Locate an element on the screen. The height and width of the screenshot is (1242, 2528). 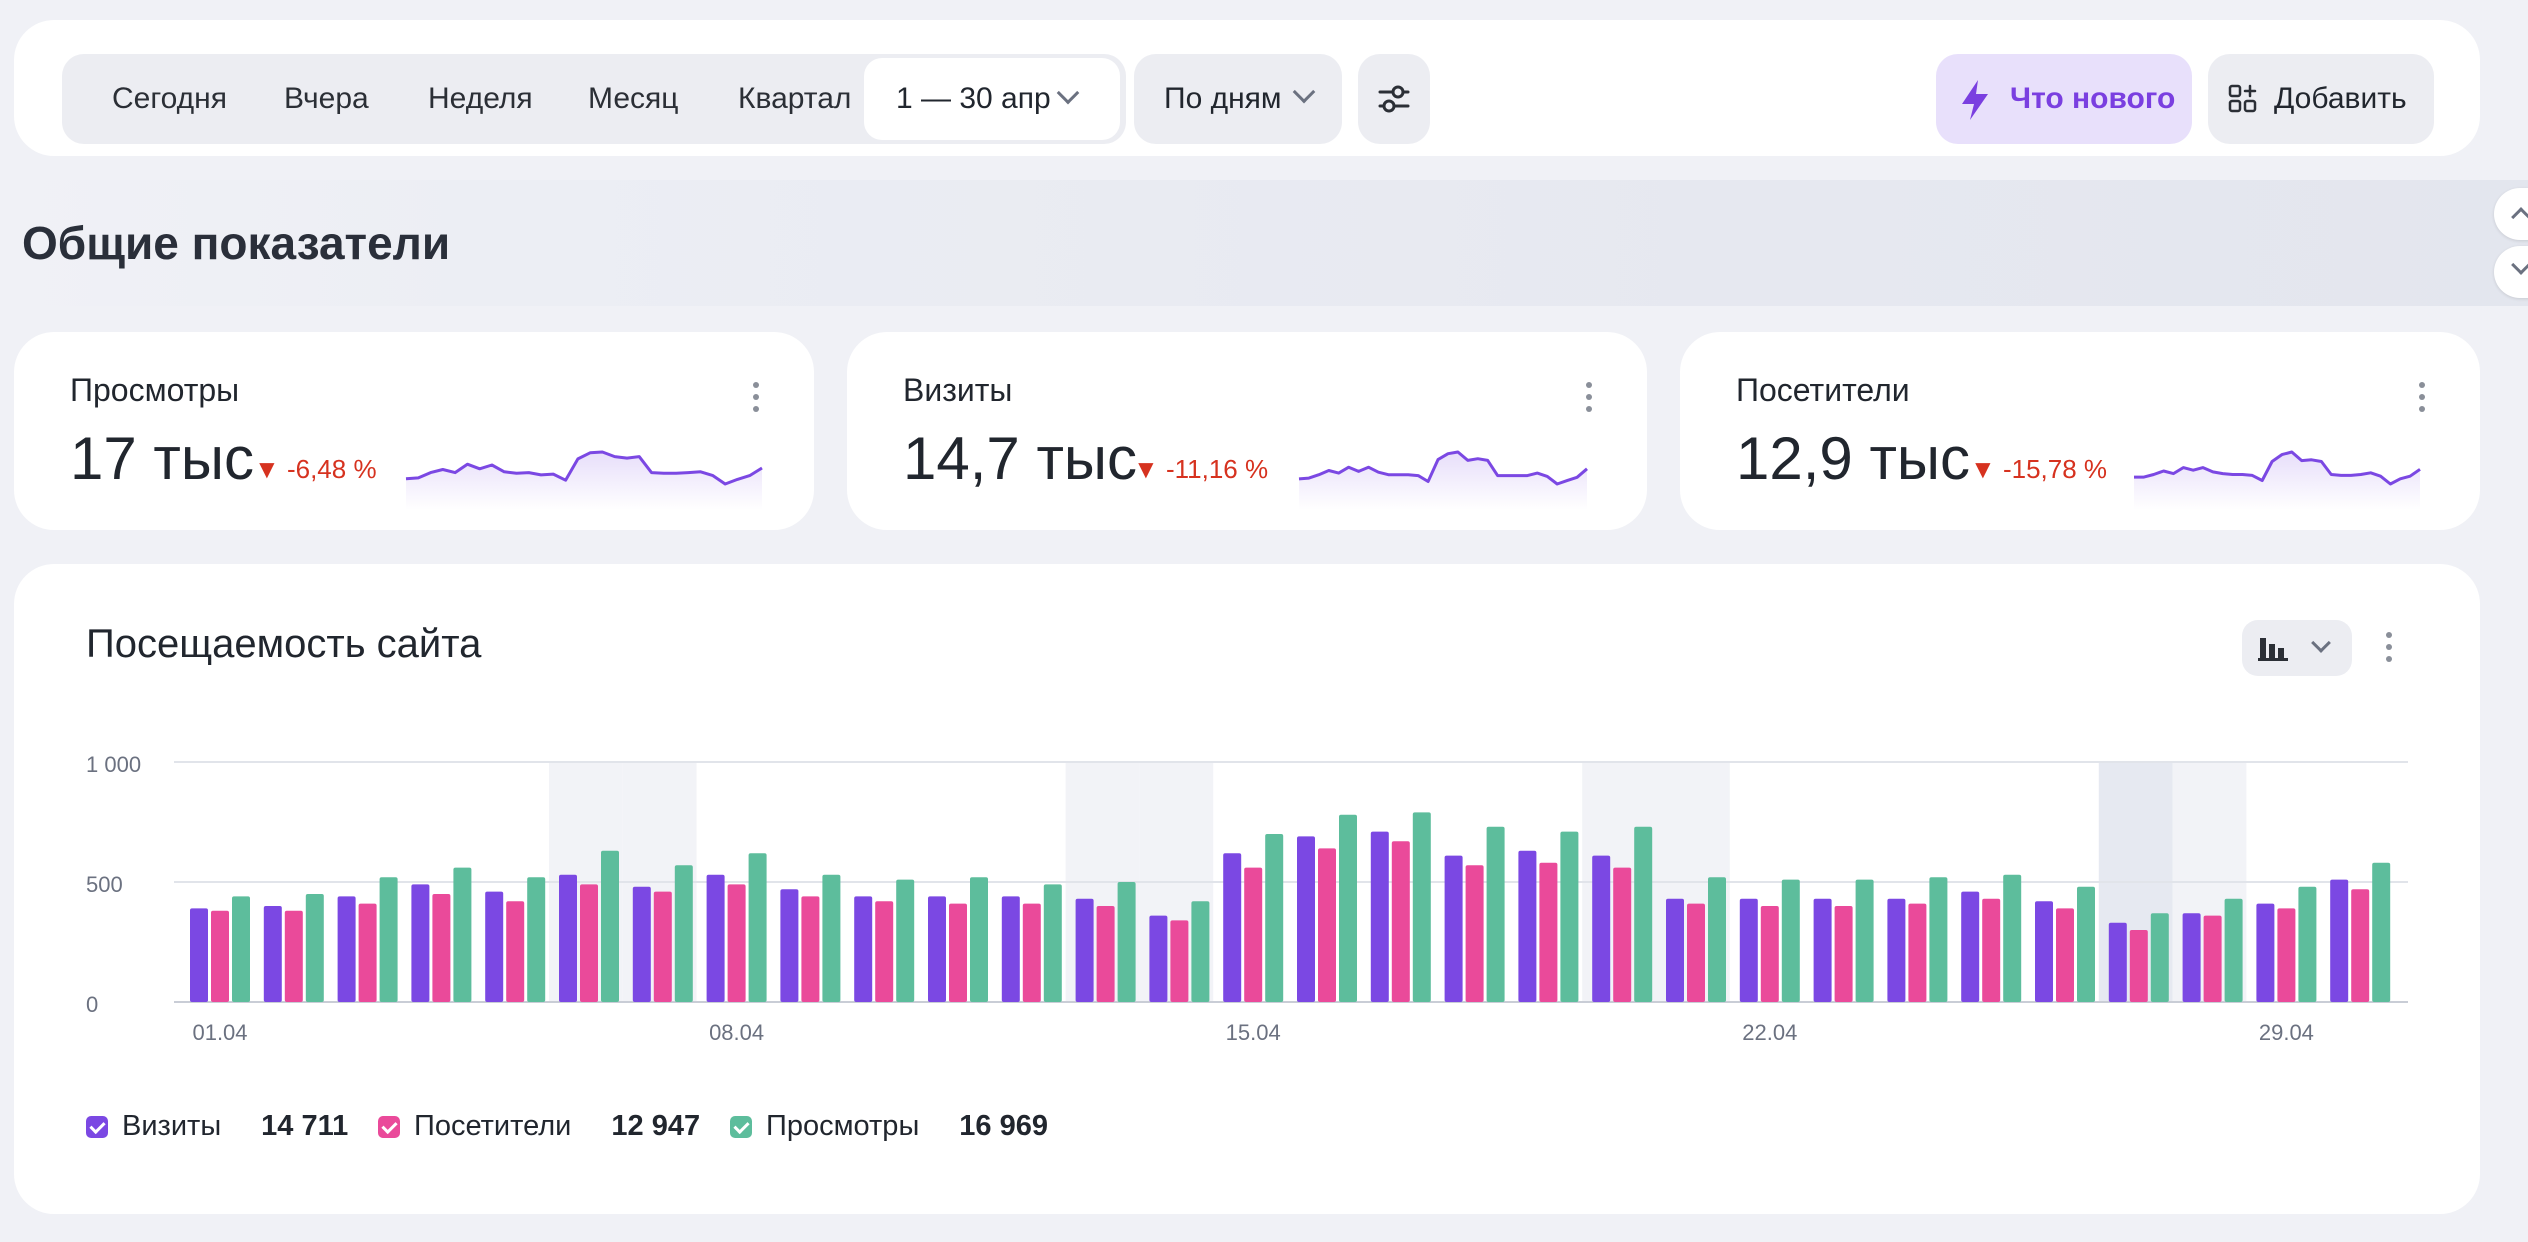
sparkline-views is located at coordinates (584, 480).